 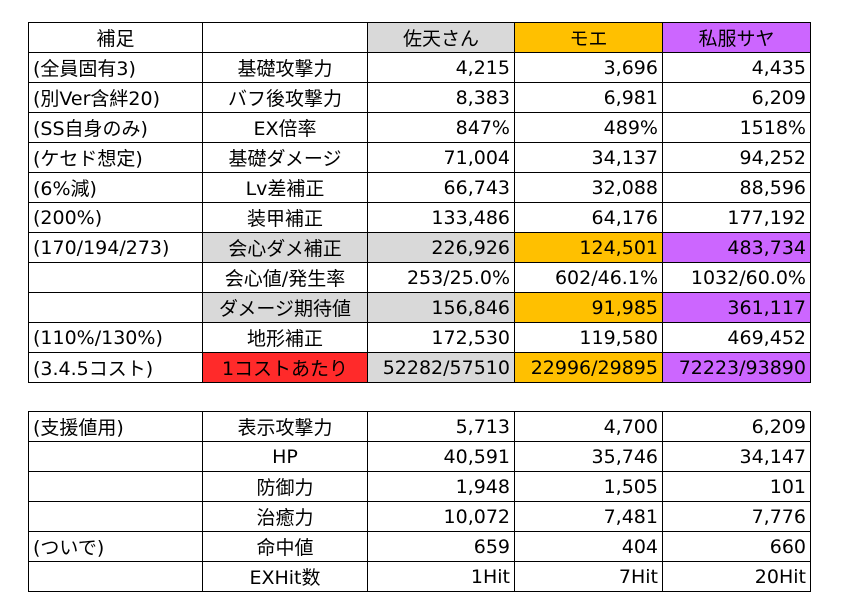 I want to click on value-cell: 40,591, so click(x=441, y=456).